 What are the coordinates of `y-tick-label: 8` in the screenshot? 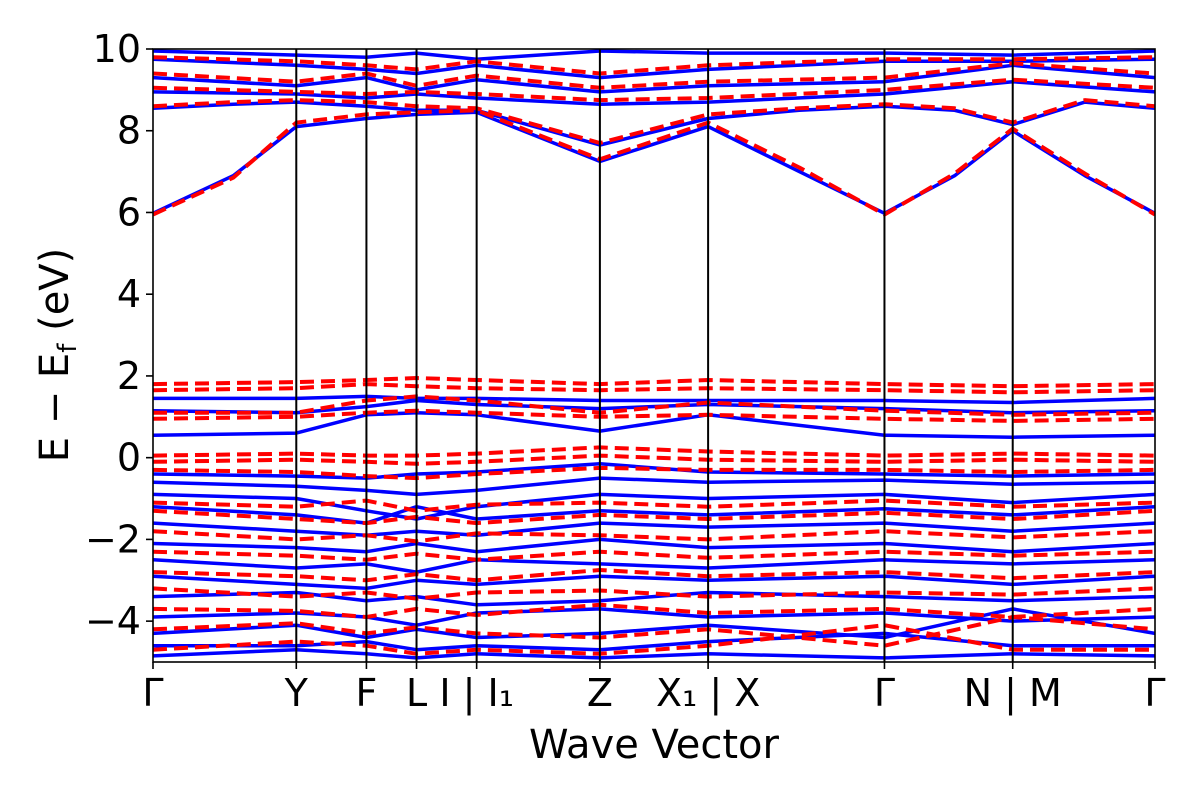 It's located at (129, 131).